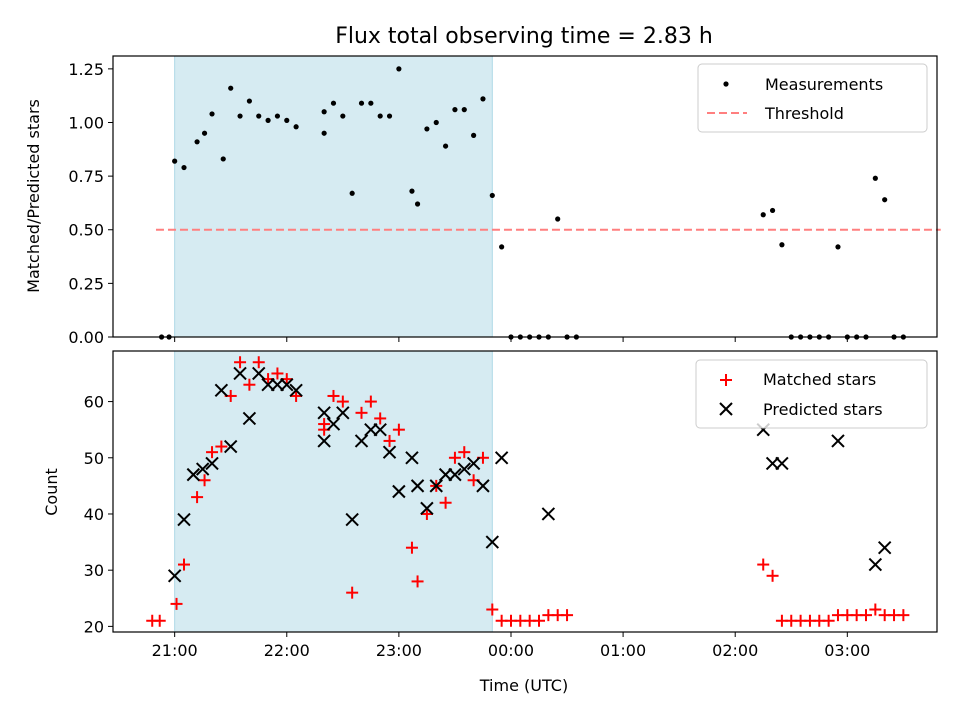 This screenshot has width=960, height=720. What do you see at coordinates (511, 646) in the screenshot?
I see `bottom-x-ticks: 21:00 22:00 23:00 00:00 01:00 02:00 03:00` at bounding box center [511, 646].